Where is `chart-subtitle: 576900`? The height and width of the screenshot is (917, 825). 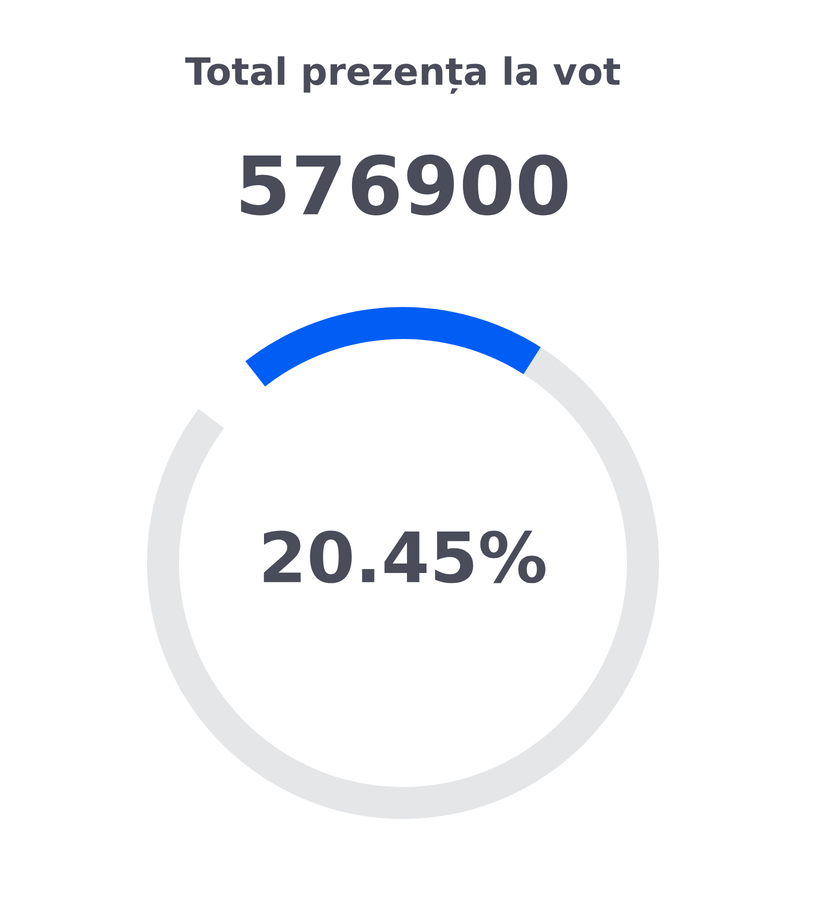 chart-subtitle: 576900 is located at coordinates (404, 185).